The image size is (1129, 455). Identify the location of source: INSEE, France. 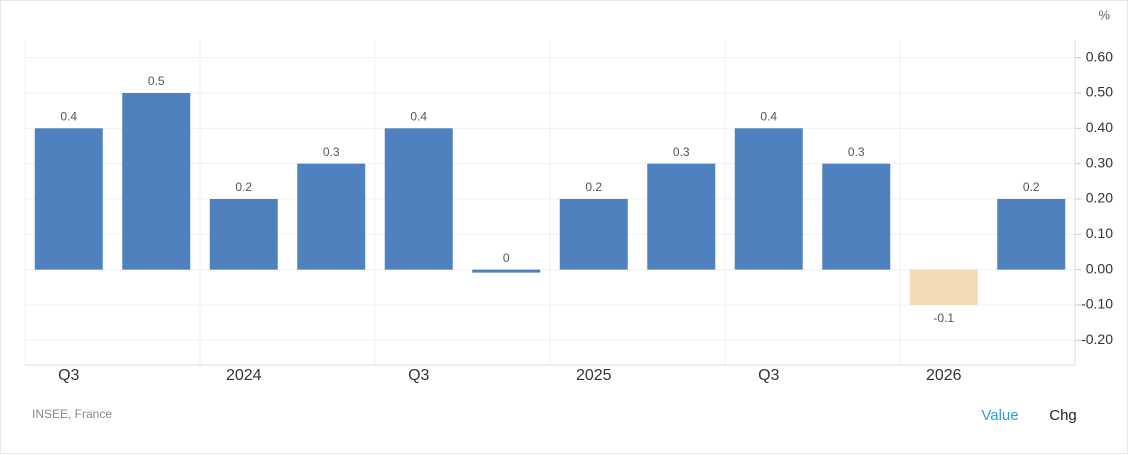
(72, 414).